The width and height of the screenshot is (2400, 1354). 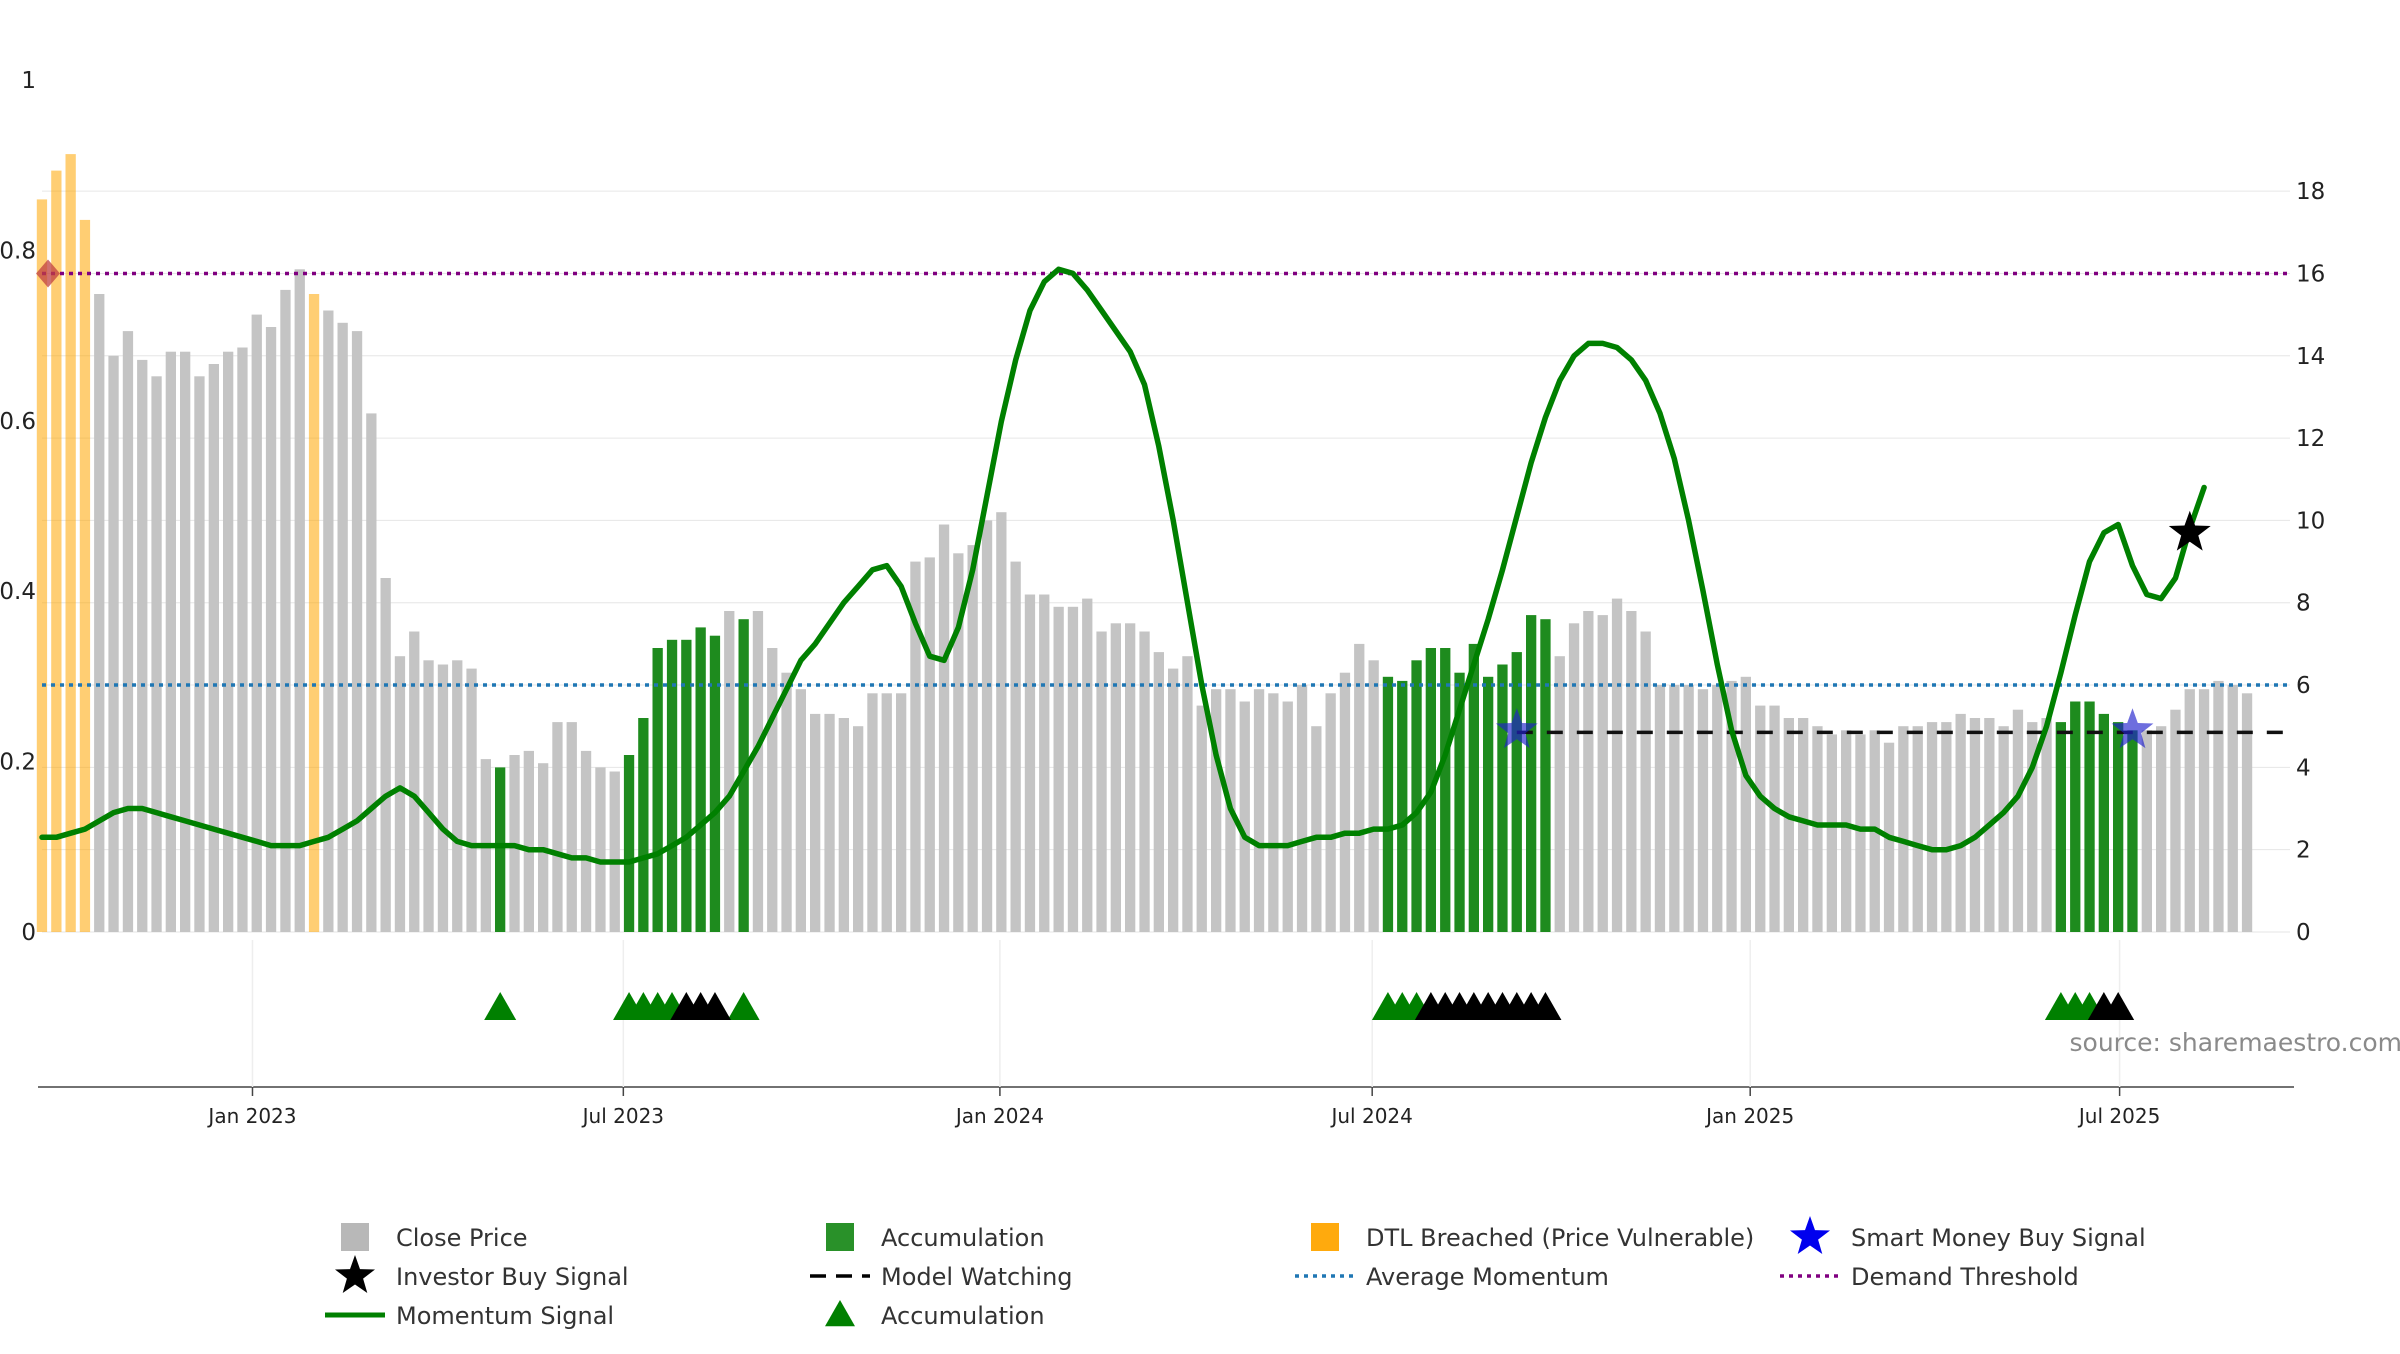 I want to click on left-tick-label-0: 0, so click(x=28, y=933).